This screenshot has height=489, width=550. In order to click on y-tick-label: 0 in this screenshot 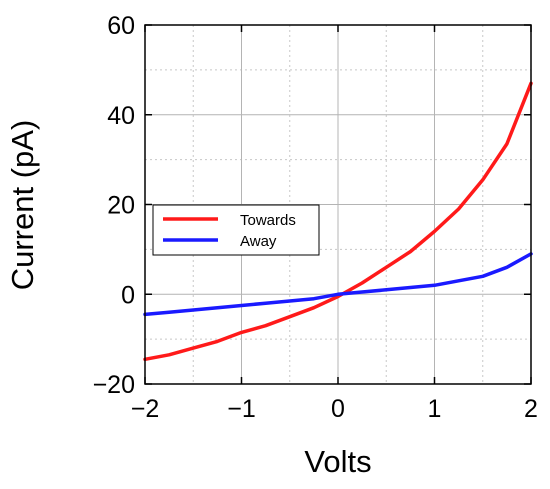, I will do `click(128, 295)`.